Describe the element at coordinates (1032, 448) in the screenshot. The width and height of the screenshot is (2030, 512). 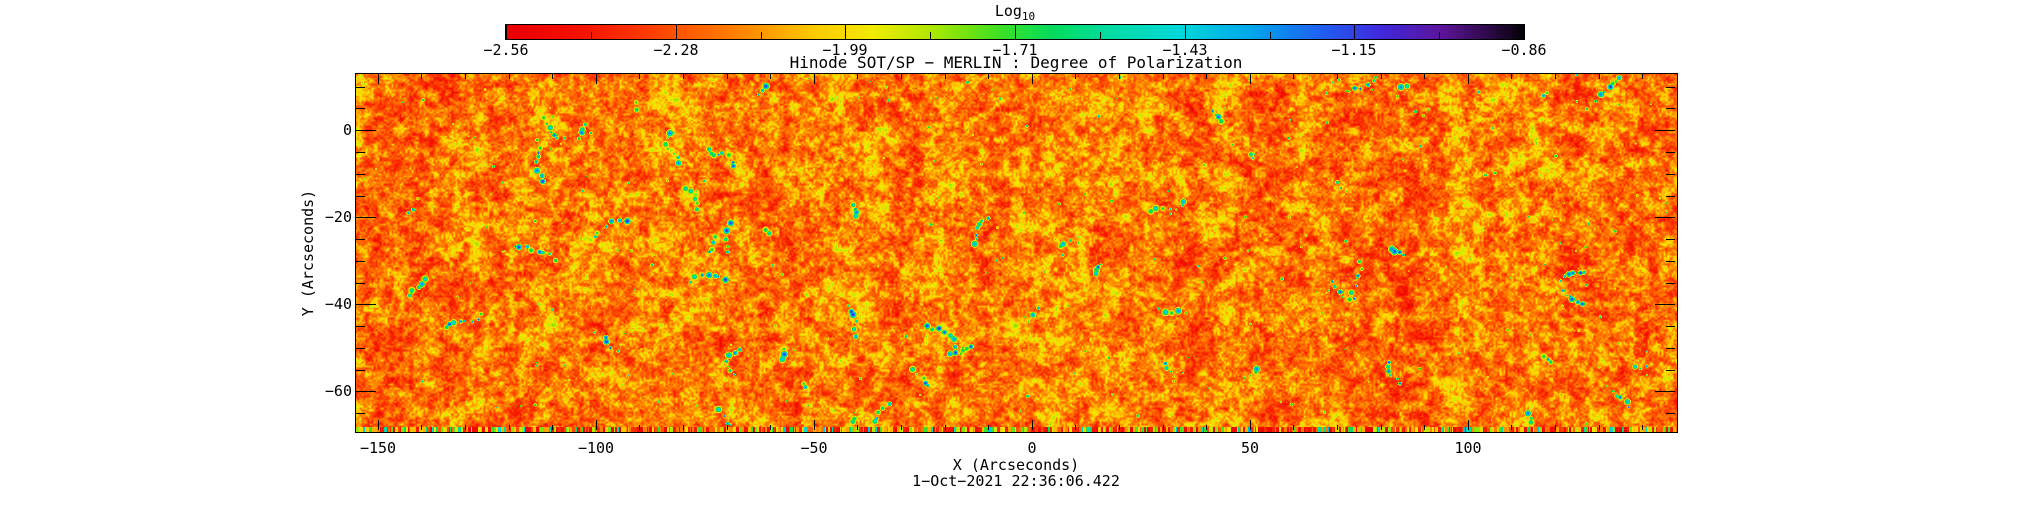
I see `x-tick-label: 0` at that location.